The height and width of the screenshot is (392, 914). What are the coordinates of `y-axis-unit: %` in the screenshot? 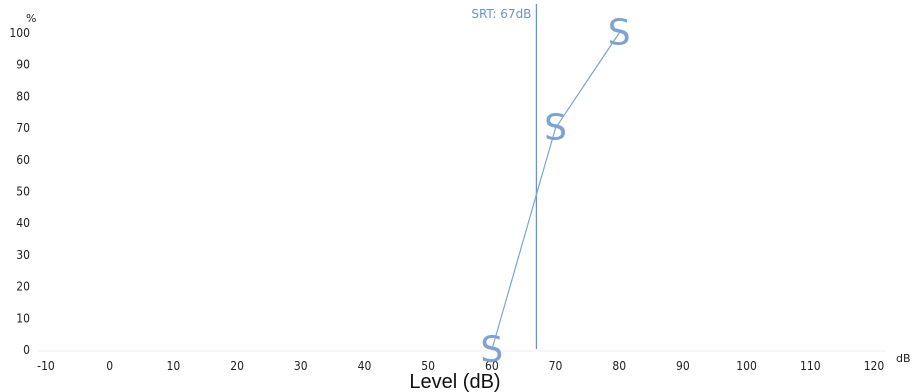 It's located at (31, 18).